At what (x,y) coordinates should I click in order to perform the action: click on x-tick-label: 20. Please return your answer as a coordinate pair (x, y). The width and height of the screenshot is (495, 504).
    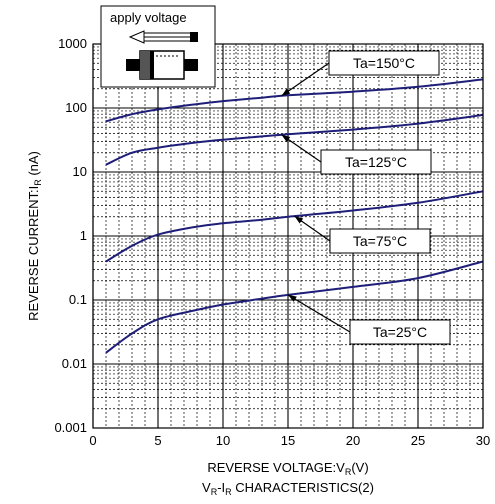
    Looking at the image, I should click on (353, 440).